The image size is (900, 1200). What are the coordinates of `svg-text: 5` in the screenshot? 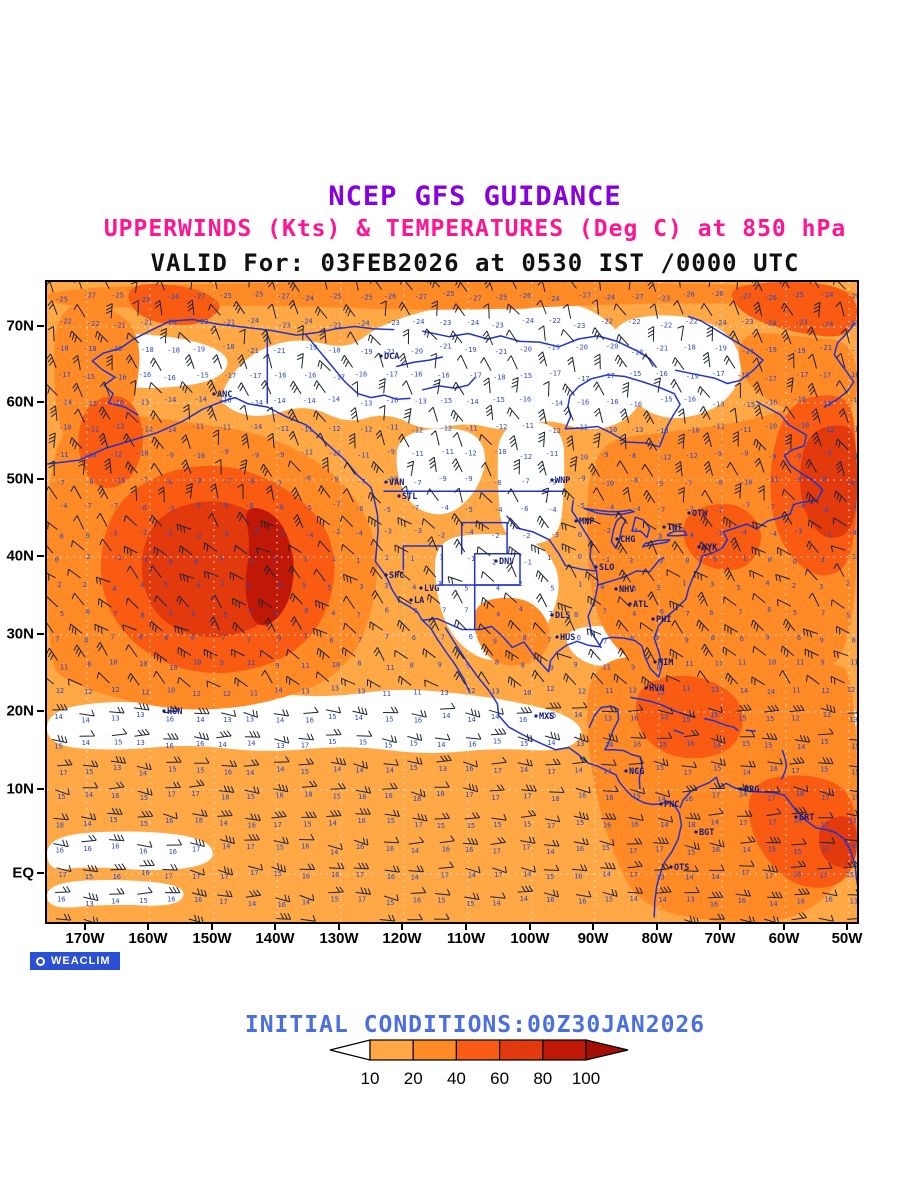 It's located at (250, 612).